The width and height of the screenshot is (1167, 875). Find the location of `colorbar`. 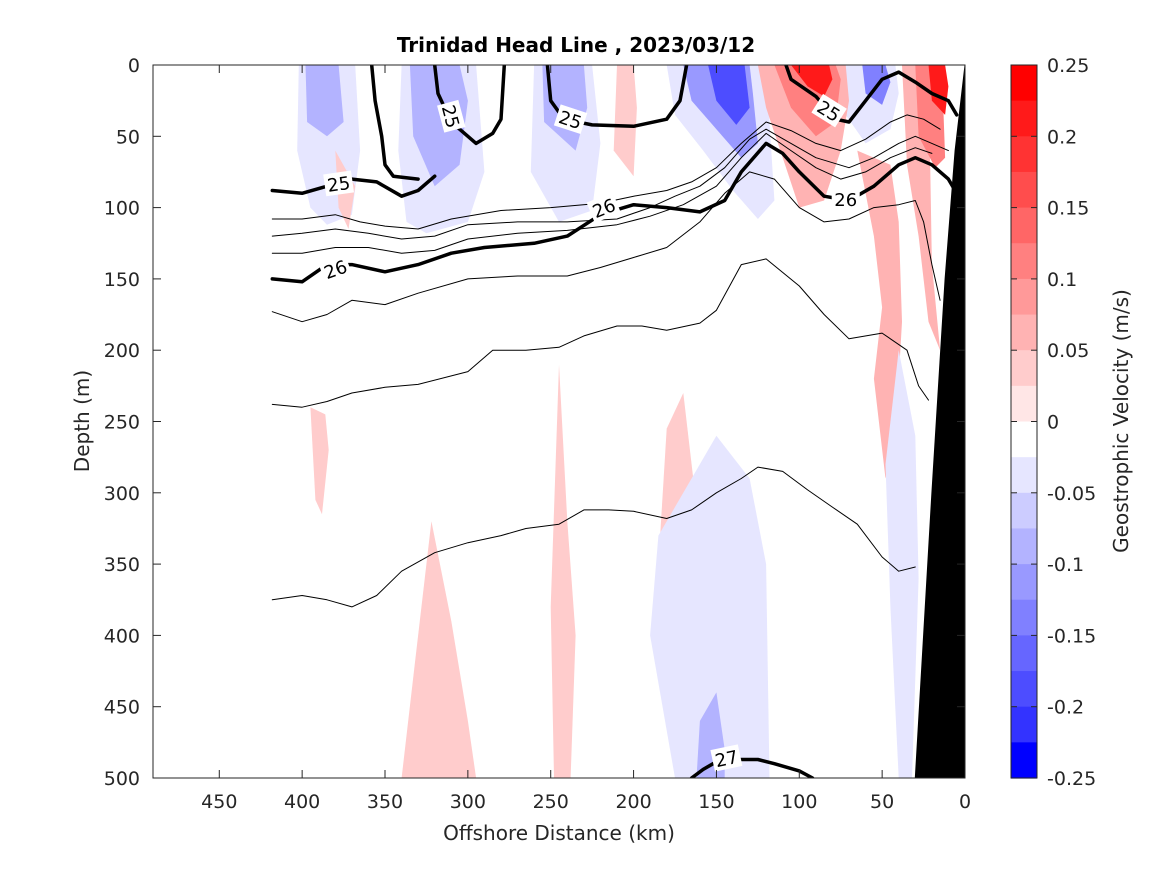

colorbar is located at coordinates (1024, 422).